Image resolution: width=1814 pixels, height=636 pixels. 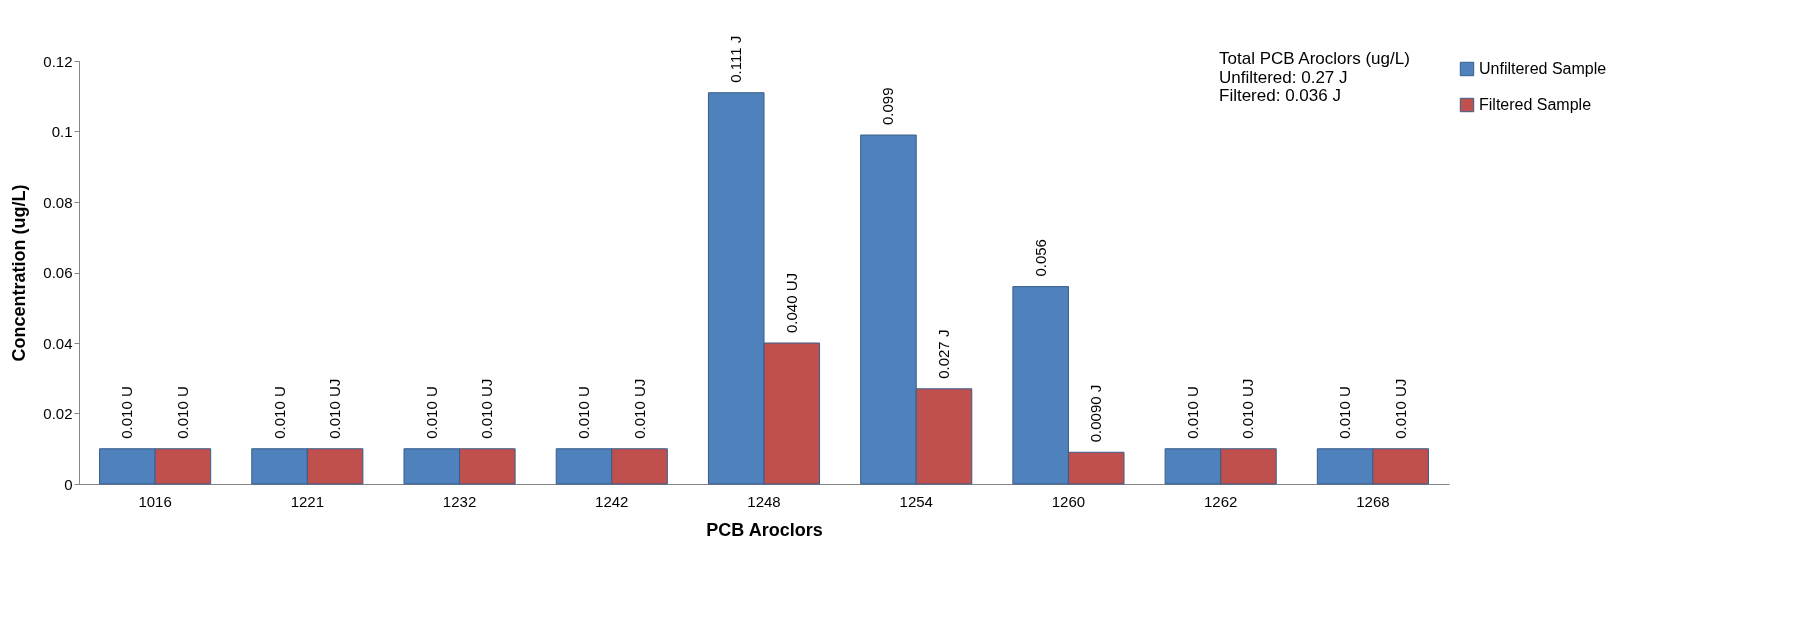 What do you see at coordinates (1220, 501) in the screenshot?
I see `x-tick-label: 1262` at bounding box center [1220, 501].